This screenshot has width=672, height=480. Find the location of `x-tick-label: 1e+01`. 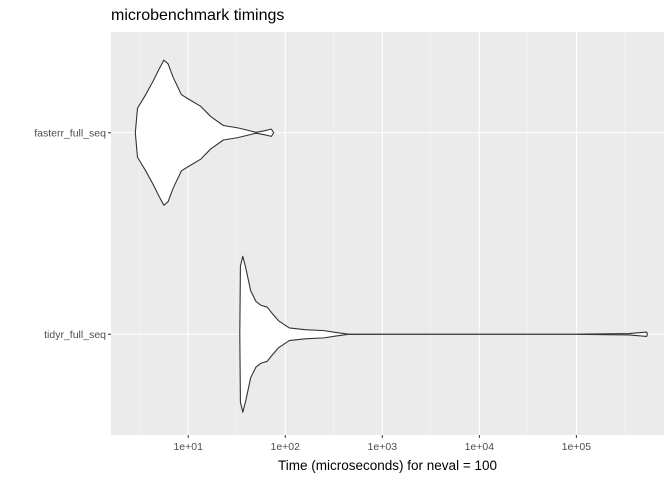

x-tick-label: 1e+01 is located at coordinates (188, 447).